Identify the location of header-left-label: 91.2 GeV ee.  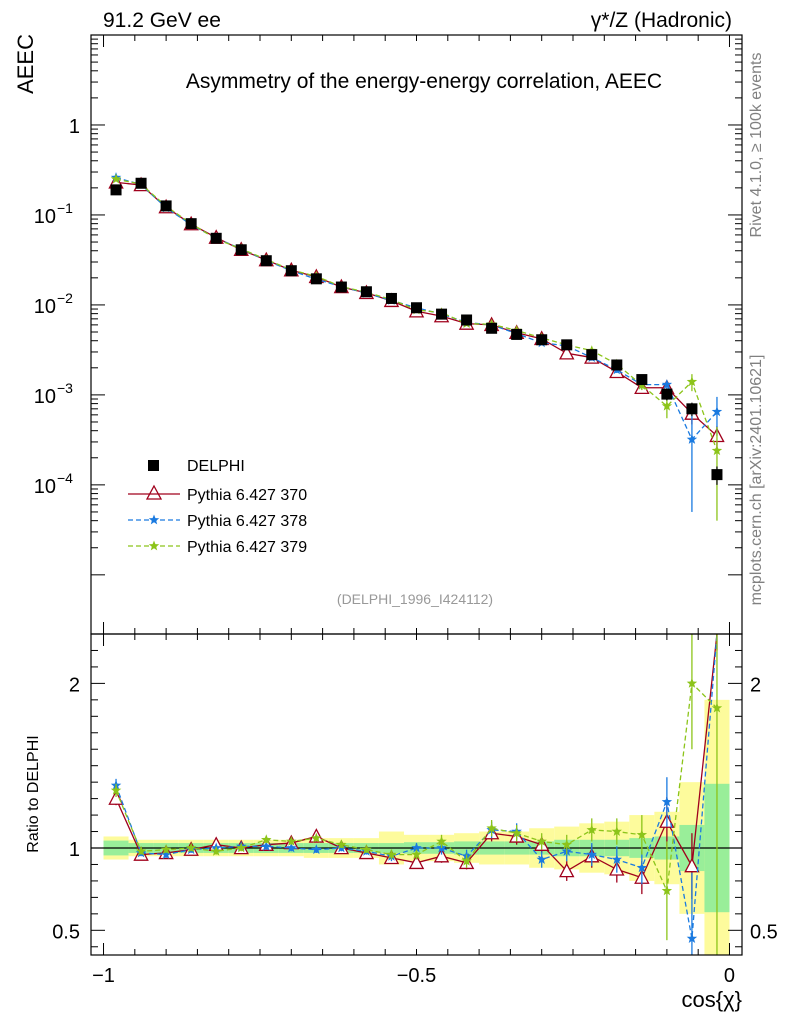
(162, 20).